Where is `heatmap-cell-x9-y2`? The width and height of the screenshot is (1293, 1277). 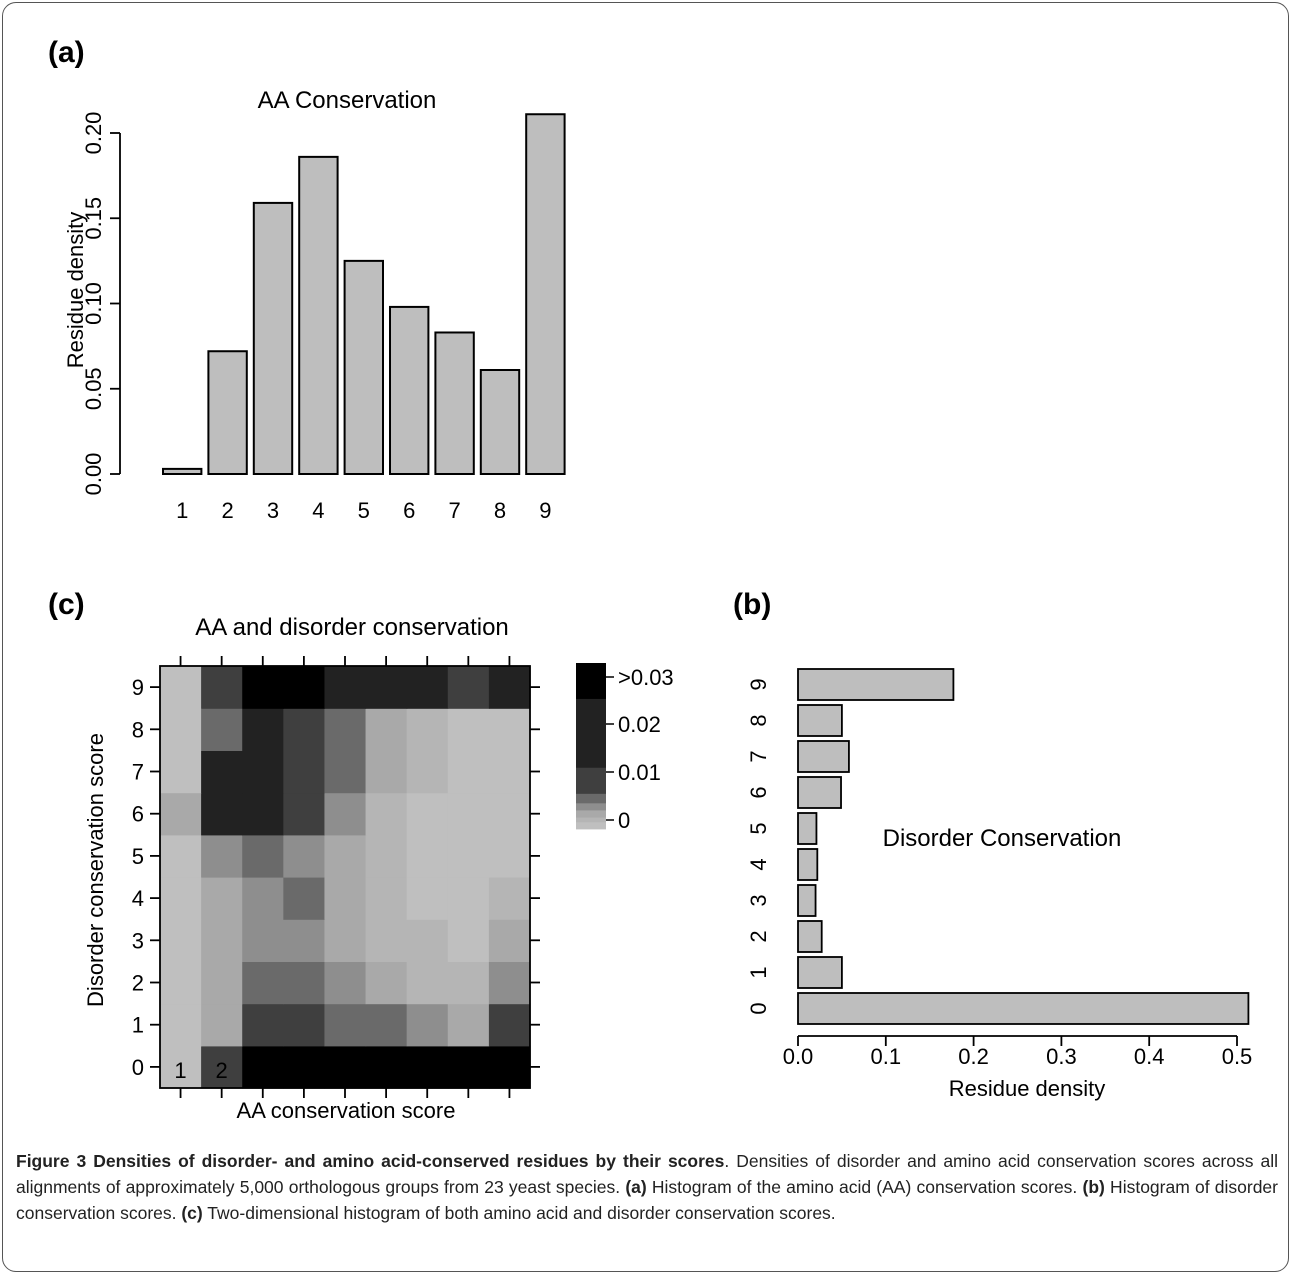
heatmap-cell-x9-y2 is located at coordinates (509, 983).